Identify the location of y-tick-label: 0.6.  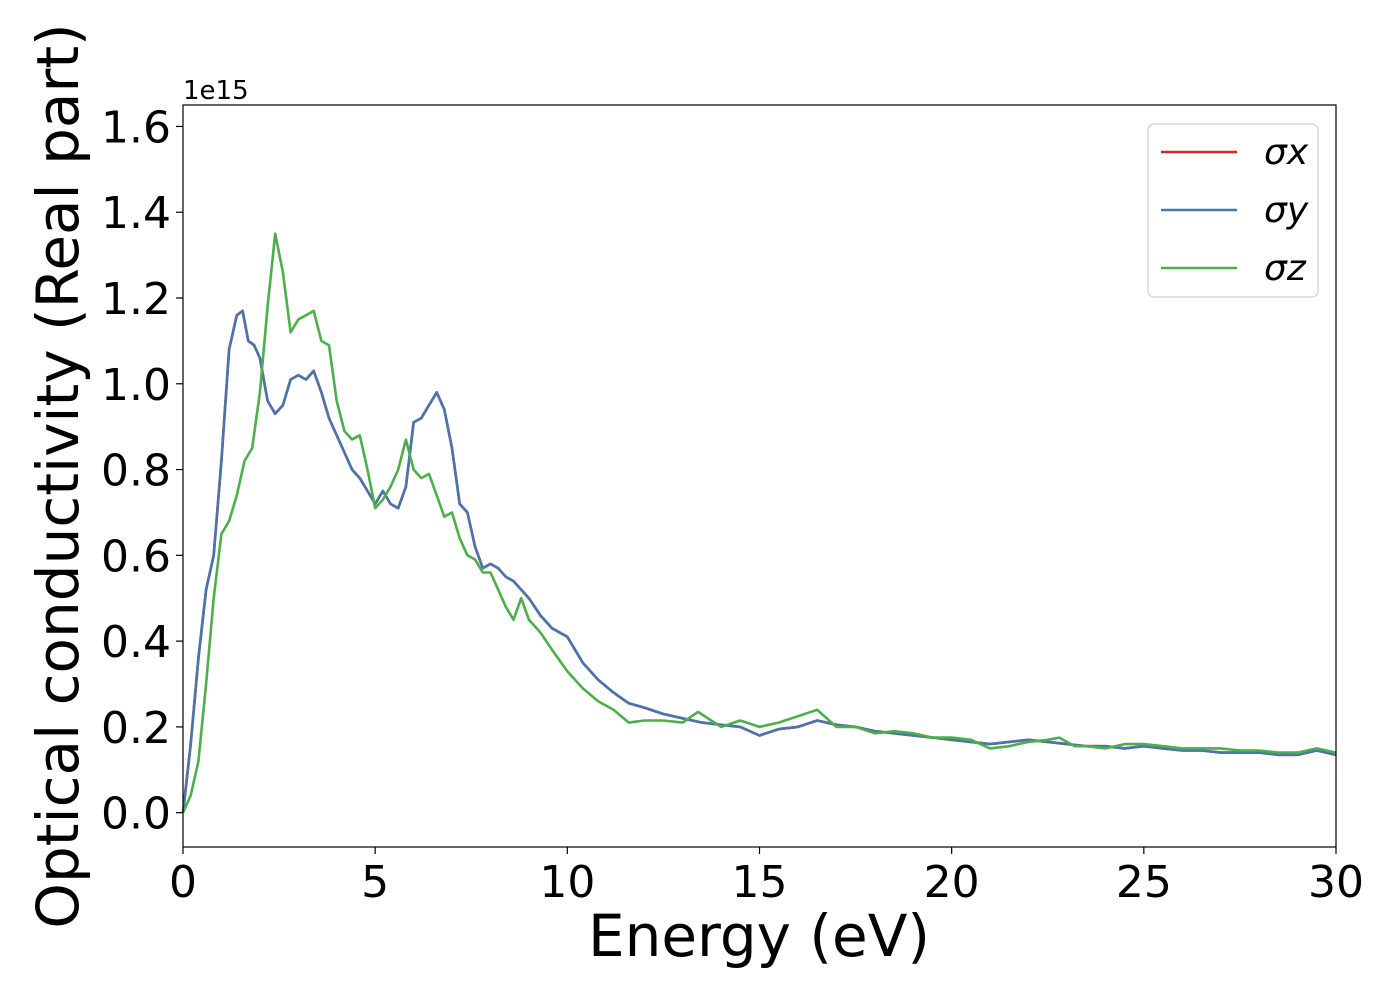
(136, 556).